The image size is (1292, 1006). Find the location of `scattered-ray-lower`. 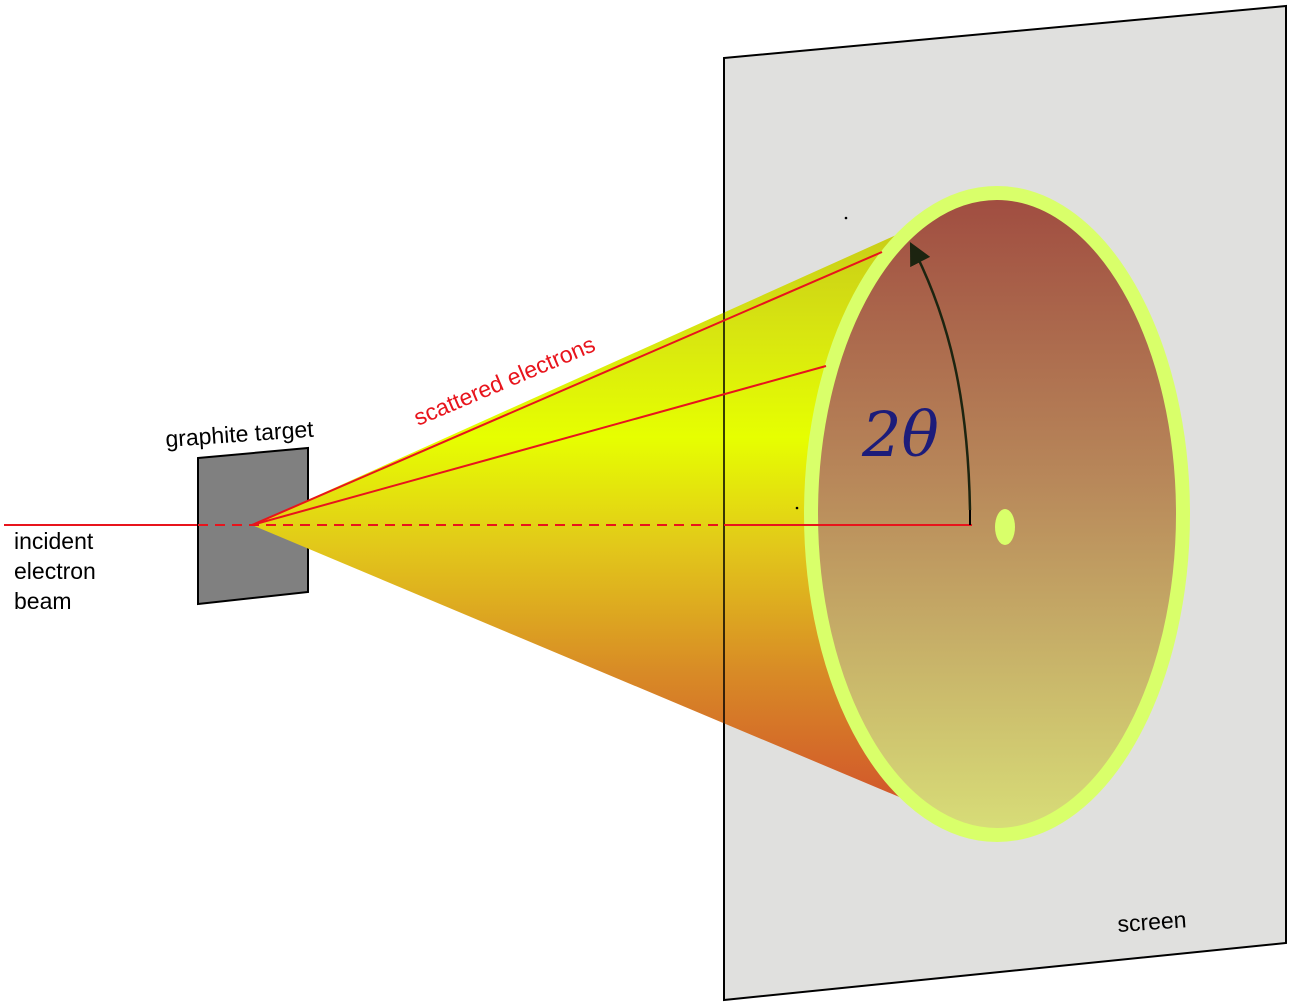

scattered-ray-lower is located at coordinates (539, 445).